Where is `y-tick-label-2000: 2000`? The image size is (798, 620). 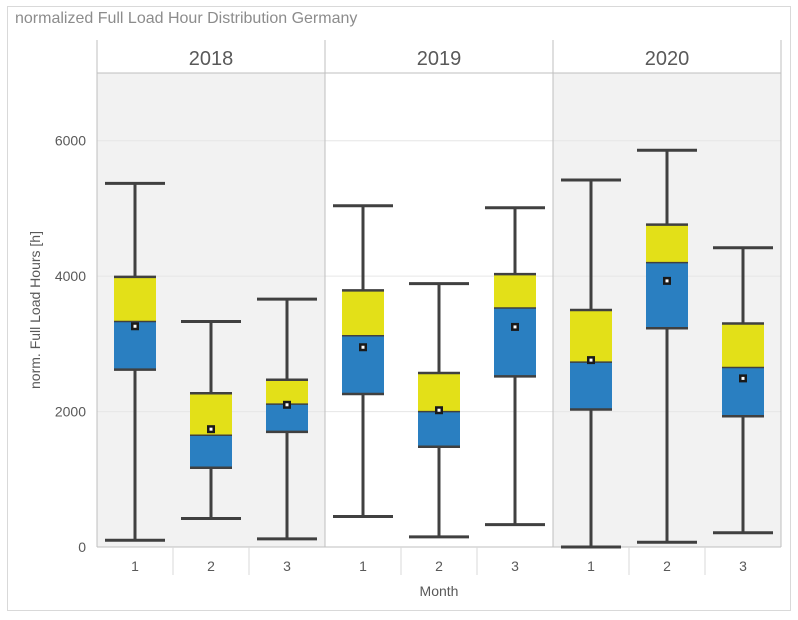 y-tick-label-2000: 2000 is located at coordinates (70, 412).